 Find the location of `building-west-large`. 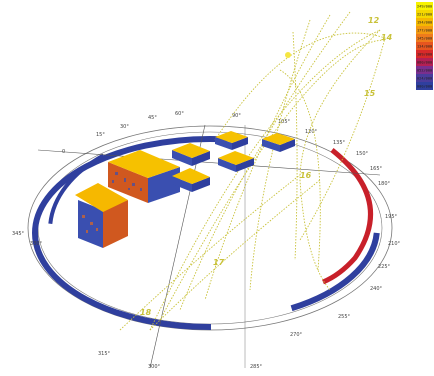

building-west-large is located at coordinates (144, 176).